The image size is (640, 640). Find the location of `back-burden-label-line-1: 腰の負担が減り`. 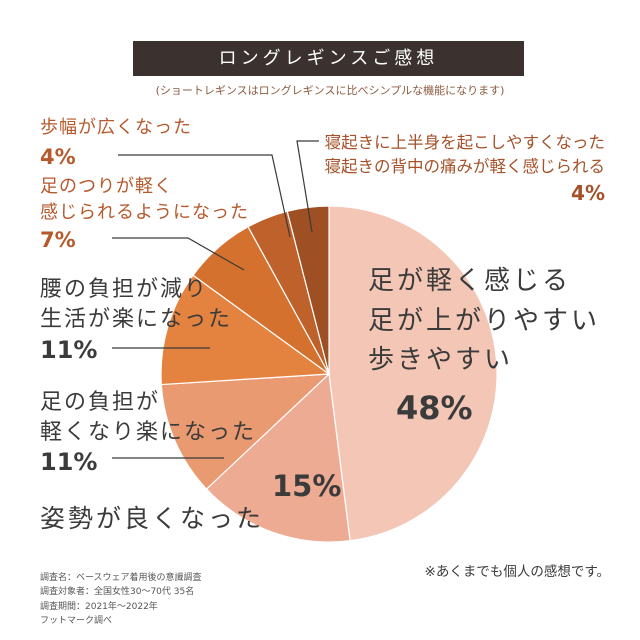

back-burden-label-line-1: 腰の負担が減り is located at coordinates (124, 289).